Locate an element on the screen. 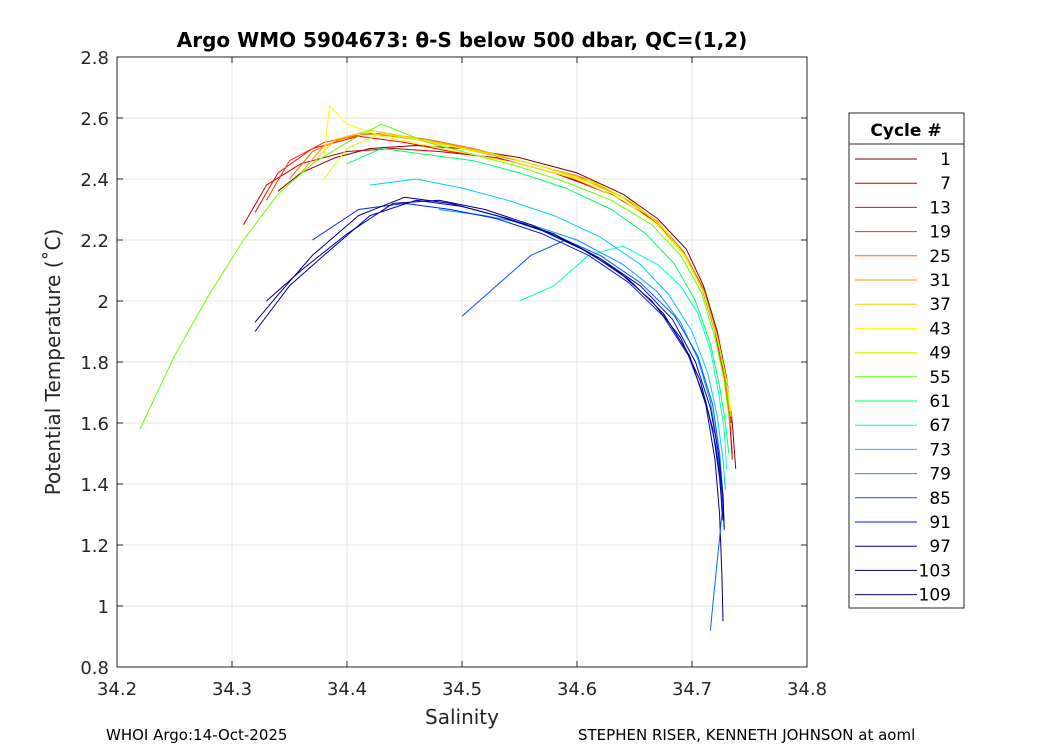  legend-entry-label: 31 is located at coordinates (940, 281).